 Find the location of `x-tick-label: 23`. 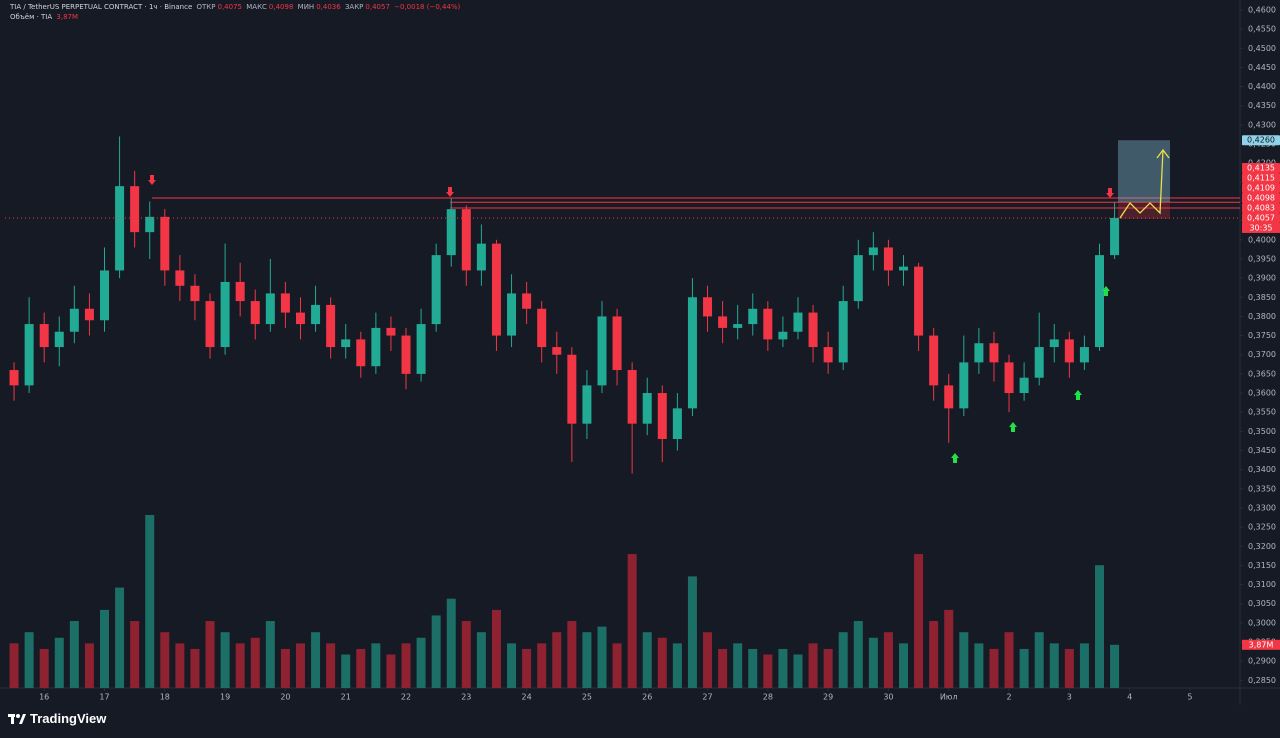

x-tick-label: 23 is located at coordinates (466, 697).